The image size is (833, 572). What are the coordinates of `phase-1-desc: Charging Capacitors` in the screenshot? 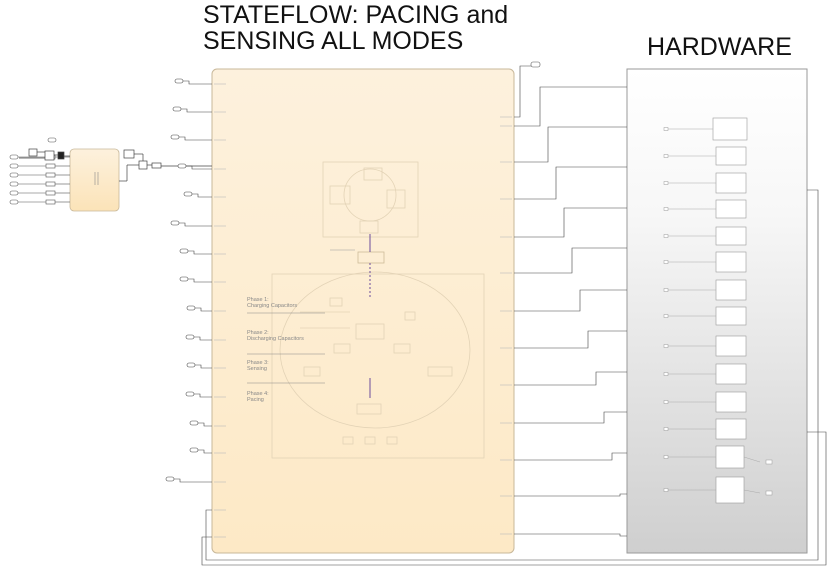 It's located at (272, 306).